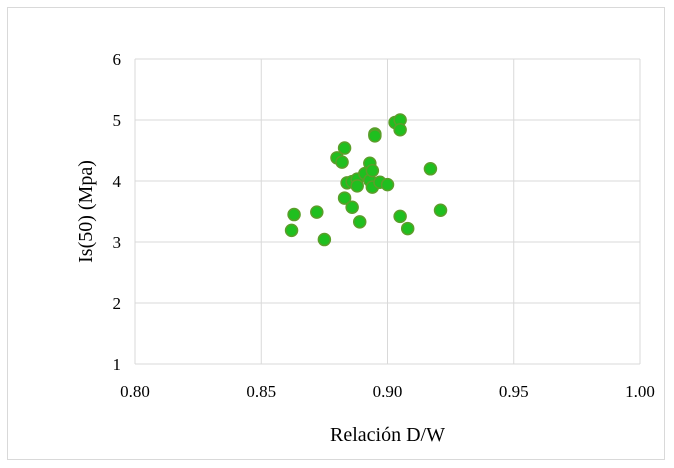 The width and height of the screenshot is (674, 468). What do you see at coordinates (86, 211) in the screenshot?
I see `y-axis-title: Is(50) (Mpa)` at bounding box center [86, 211].